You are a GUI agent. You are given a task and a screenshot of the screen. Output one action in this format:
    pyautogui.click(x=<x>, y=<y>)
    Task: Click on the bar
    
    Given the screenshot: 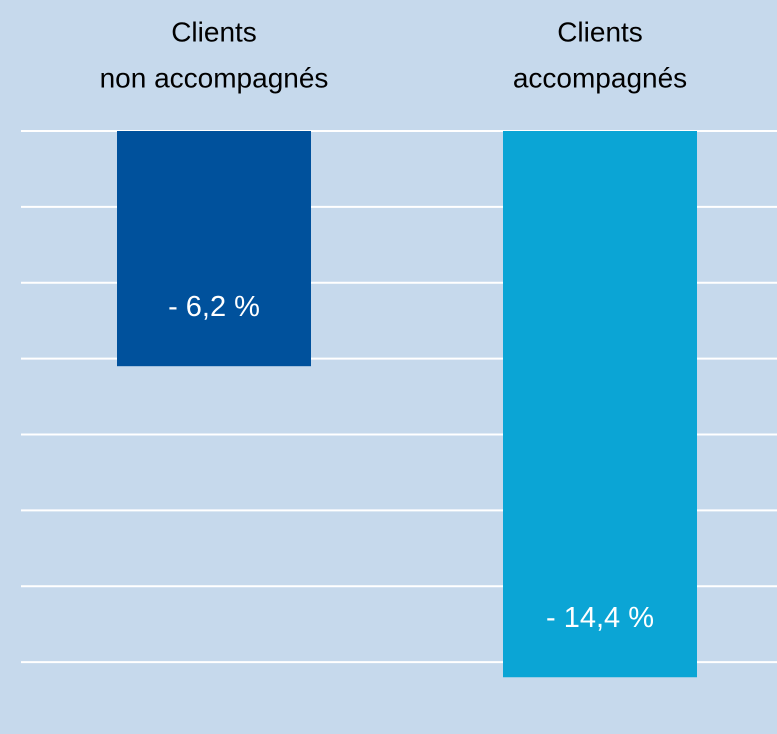 What is the action you would take?
    pyautogui.click(x=214, y=249)
    